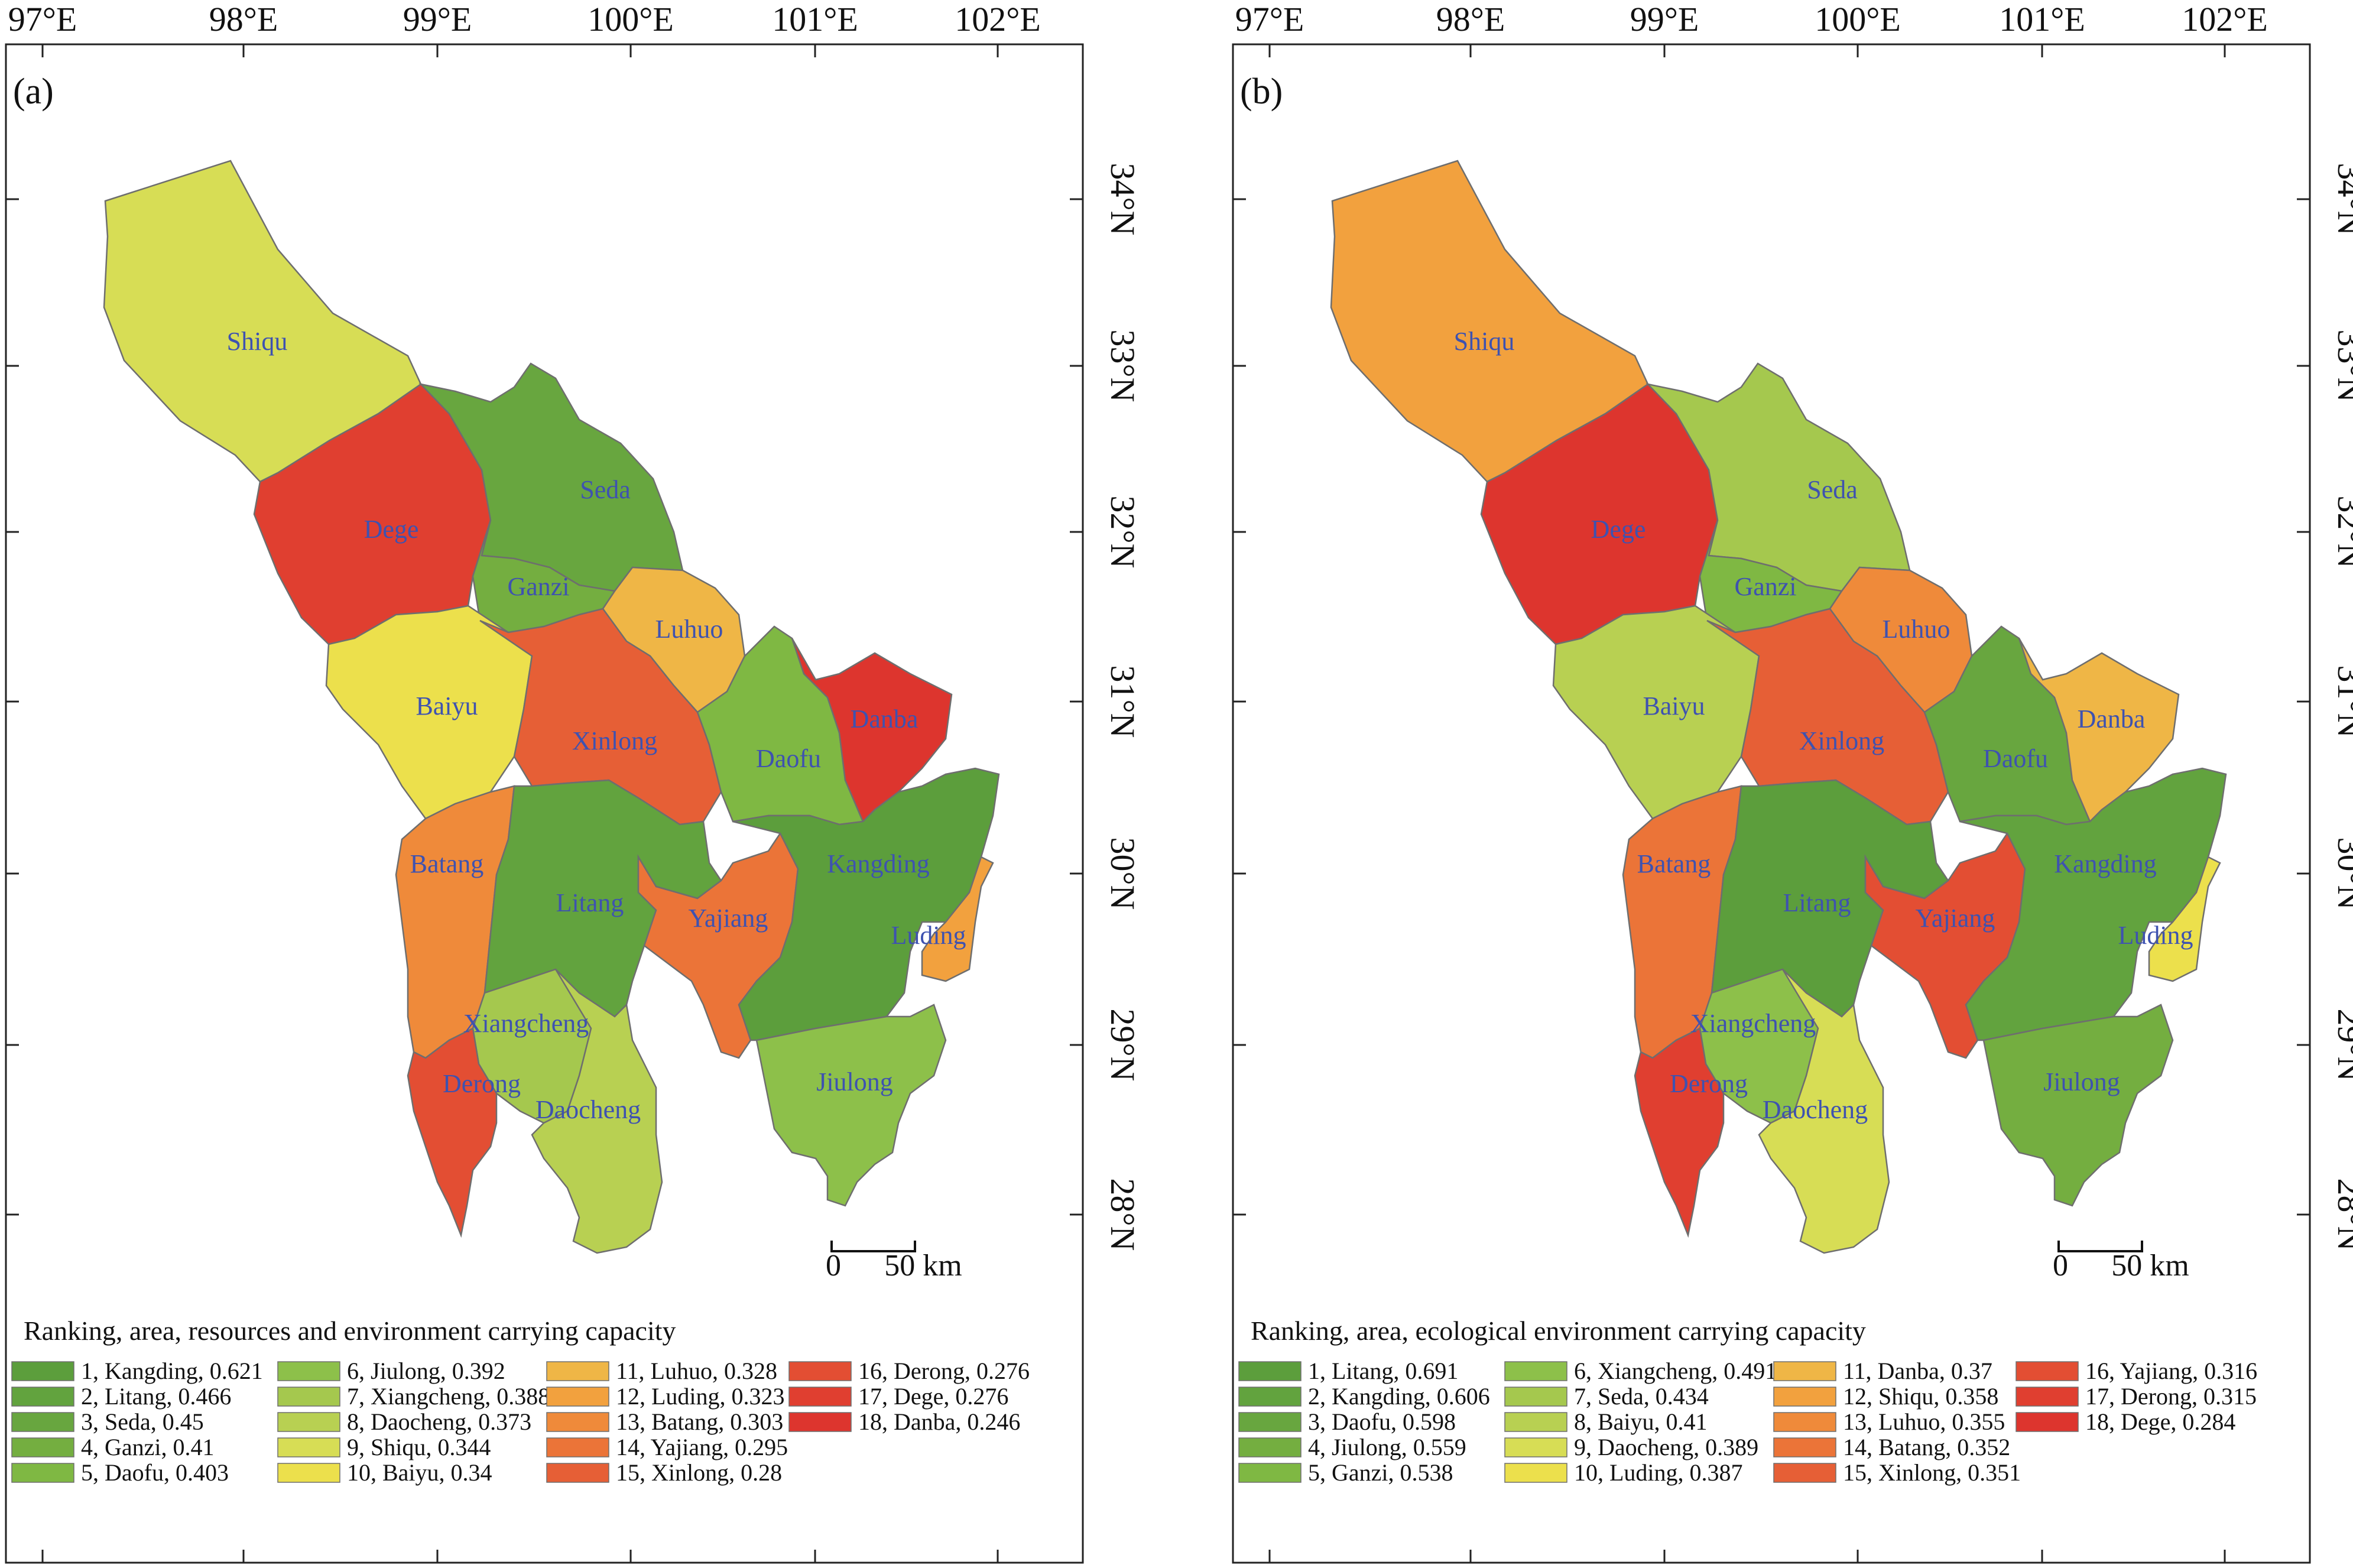  I want to click on legend-entry: 1, Kangding, 0.621, so click(172, 1371).